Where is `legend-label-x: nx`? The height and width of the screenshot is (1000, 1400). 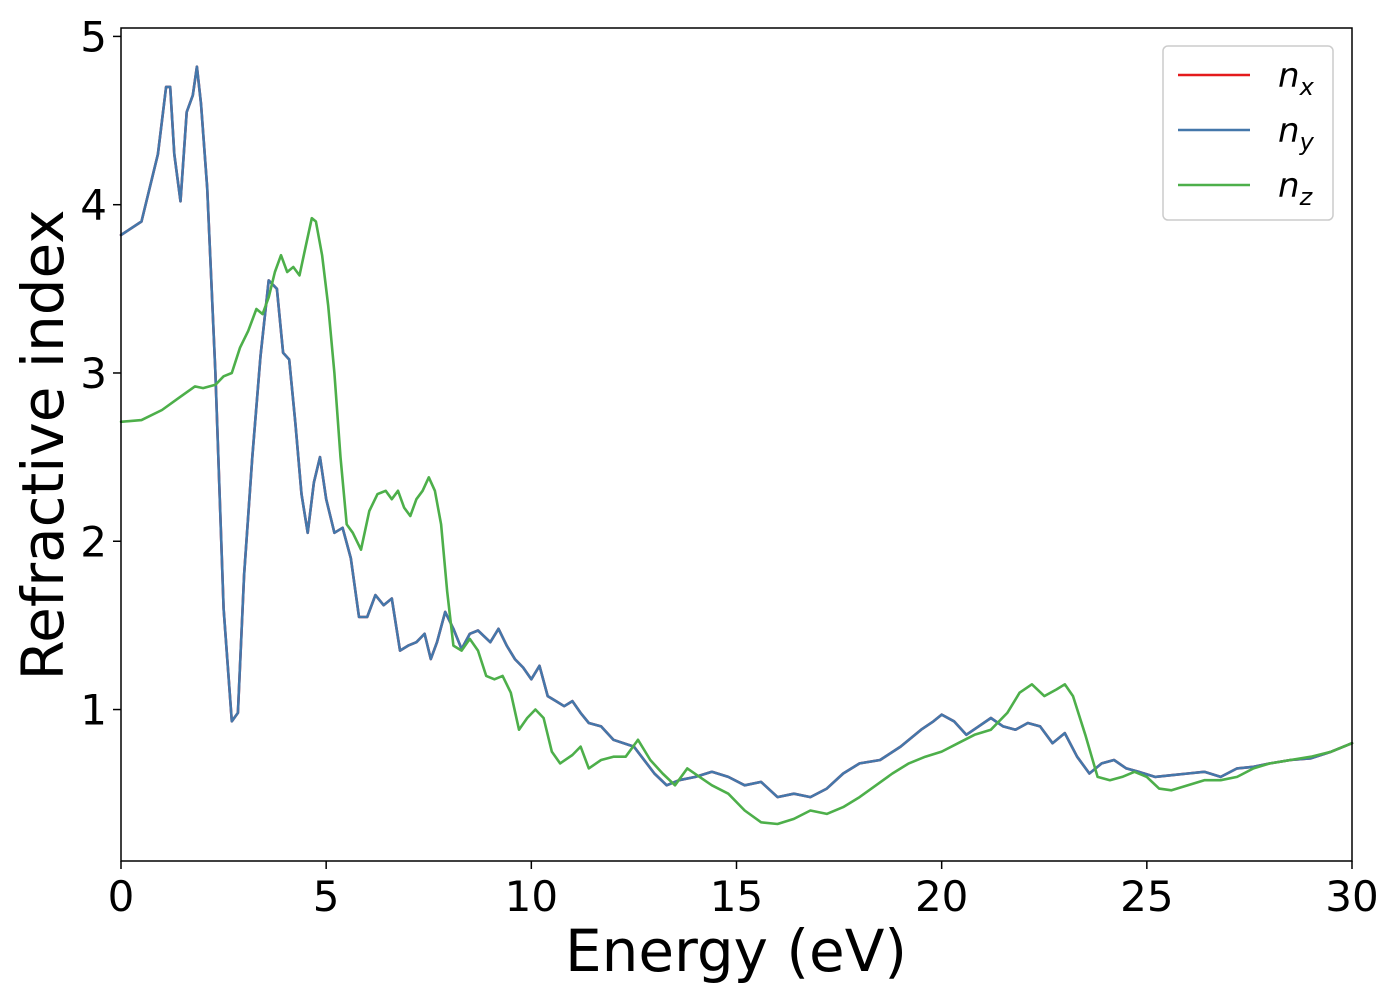 legend-label-x: nx is located at coordinates (1296, 78).